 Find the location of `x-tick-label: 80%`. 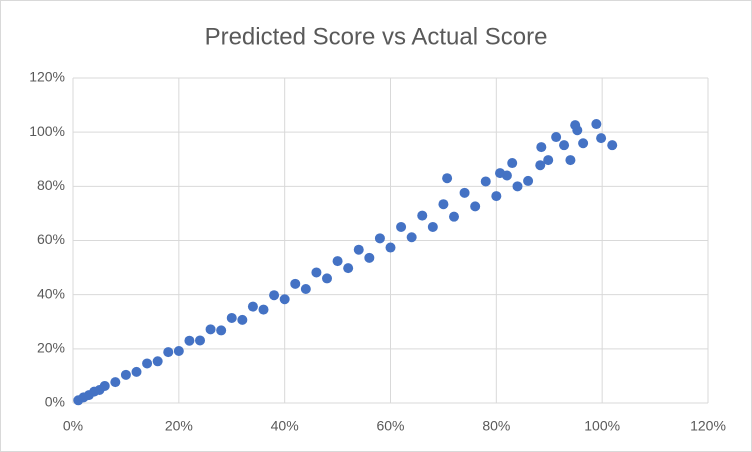

x-tick-label: 80% is located at coordinates (496, 426).